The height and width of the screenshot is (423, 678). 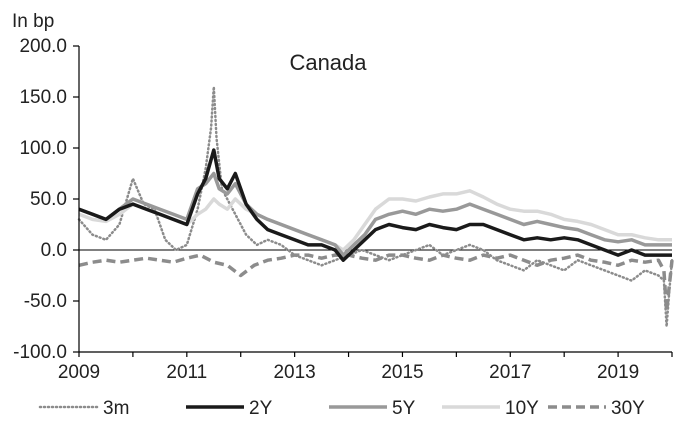 What do you see at coordinates (341, 408) in the screenshot?
I see `legend: 3m 2Y 5Y 10Y 30Y` at bounding box center [341, 408].